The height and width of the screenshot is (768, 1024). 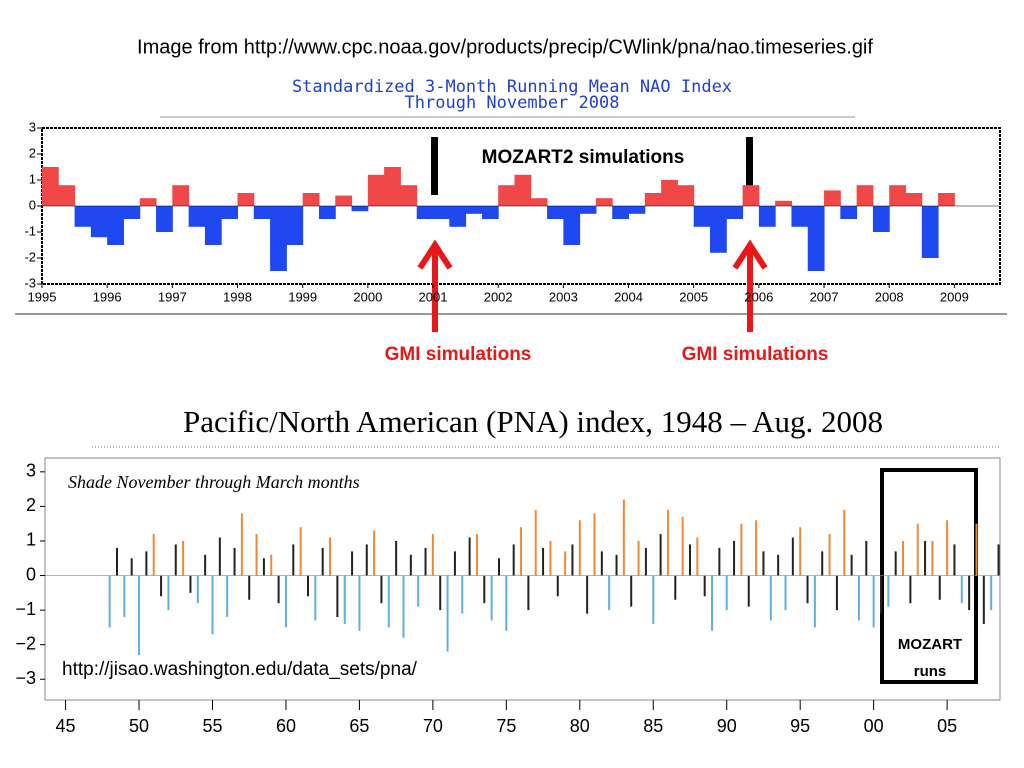 I want to click on x-tick-label: 2005, so click(x=693, y=296).